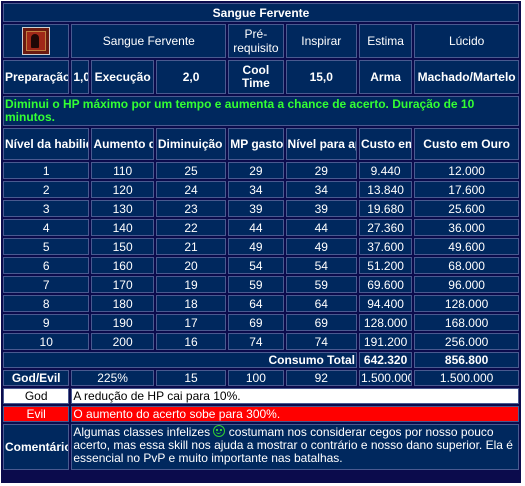 The image size is (525, 486). Describe the element at coordinates (36, 378) in the screenshot. I see `godevil-label: God/Evil` at that location.